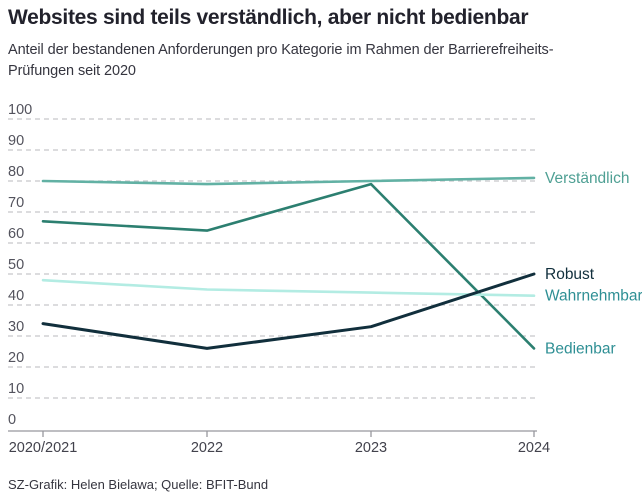 This screenshot has height=503, width=642. What do you see at coordinates (16, 234) in the screenshot?
I see `y-tick-label: 60` at bounding box center [16, 234].